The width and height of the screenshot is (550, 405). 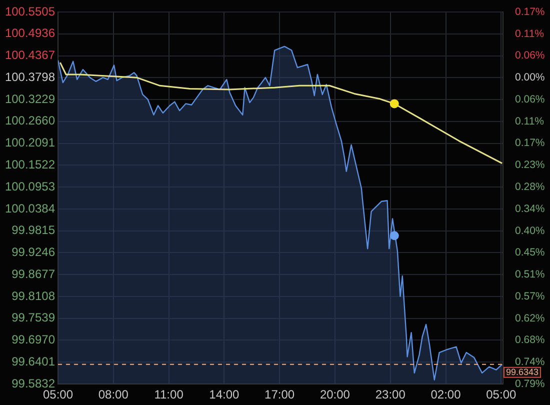 I want to click on x-tick-label: 17:00, so click(x=279, y=395).